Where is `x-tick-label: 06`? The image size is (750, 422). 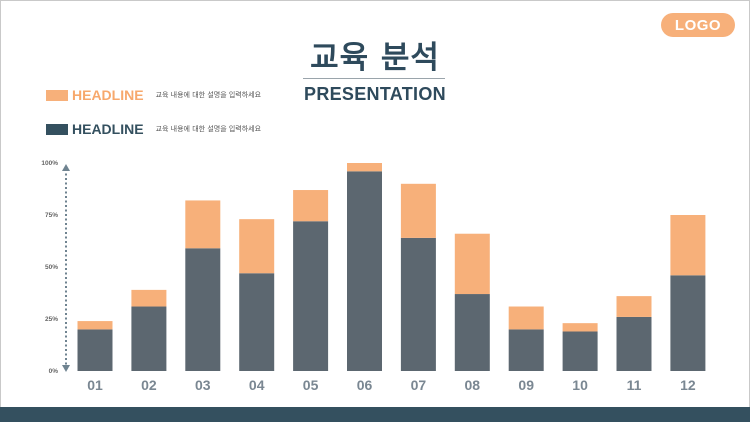
x-tick-label: 06 is located at coordinates (365, 385).